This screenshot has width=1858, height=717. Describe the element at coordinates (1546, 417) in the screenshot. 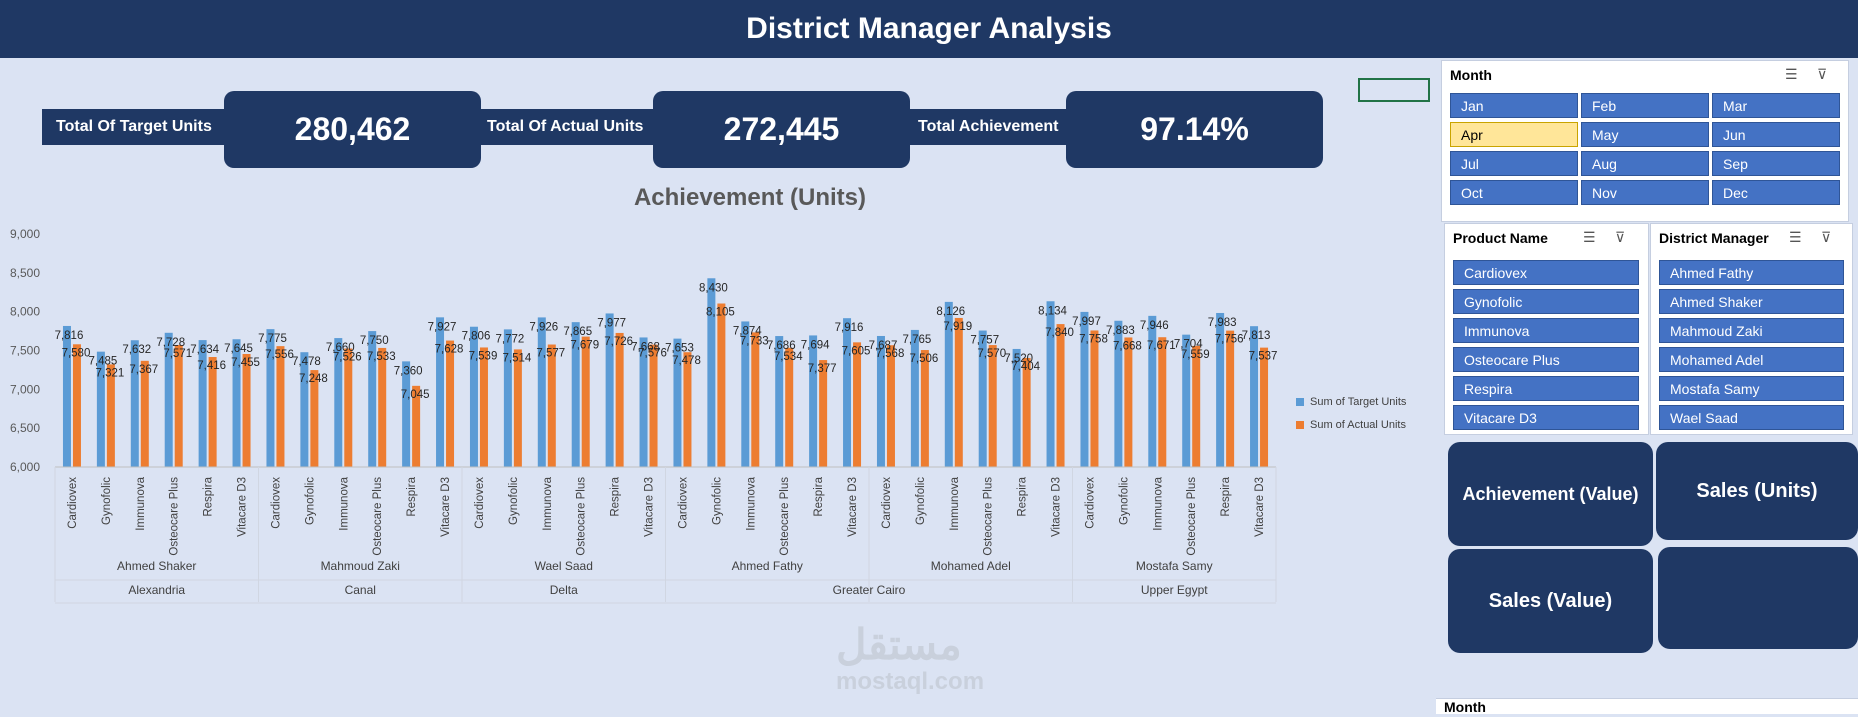

I see `product-chip-vitacare-d3: Vitacare D3` at that location.